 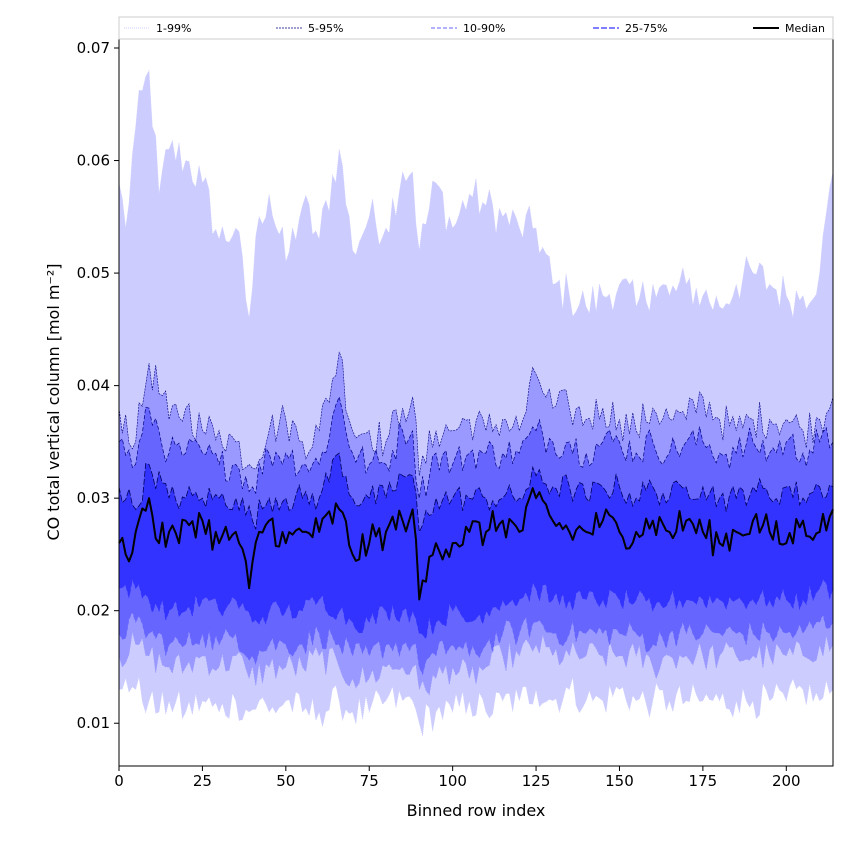 What do you see at coordinates (646, 28) in the screenshot?
I see `legend-label: 25-75%` at bounding box center [646, 28].